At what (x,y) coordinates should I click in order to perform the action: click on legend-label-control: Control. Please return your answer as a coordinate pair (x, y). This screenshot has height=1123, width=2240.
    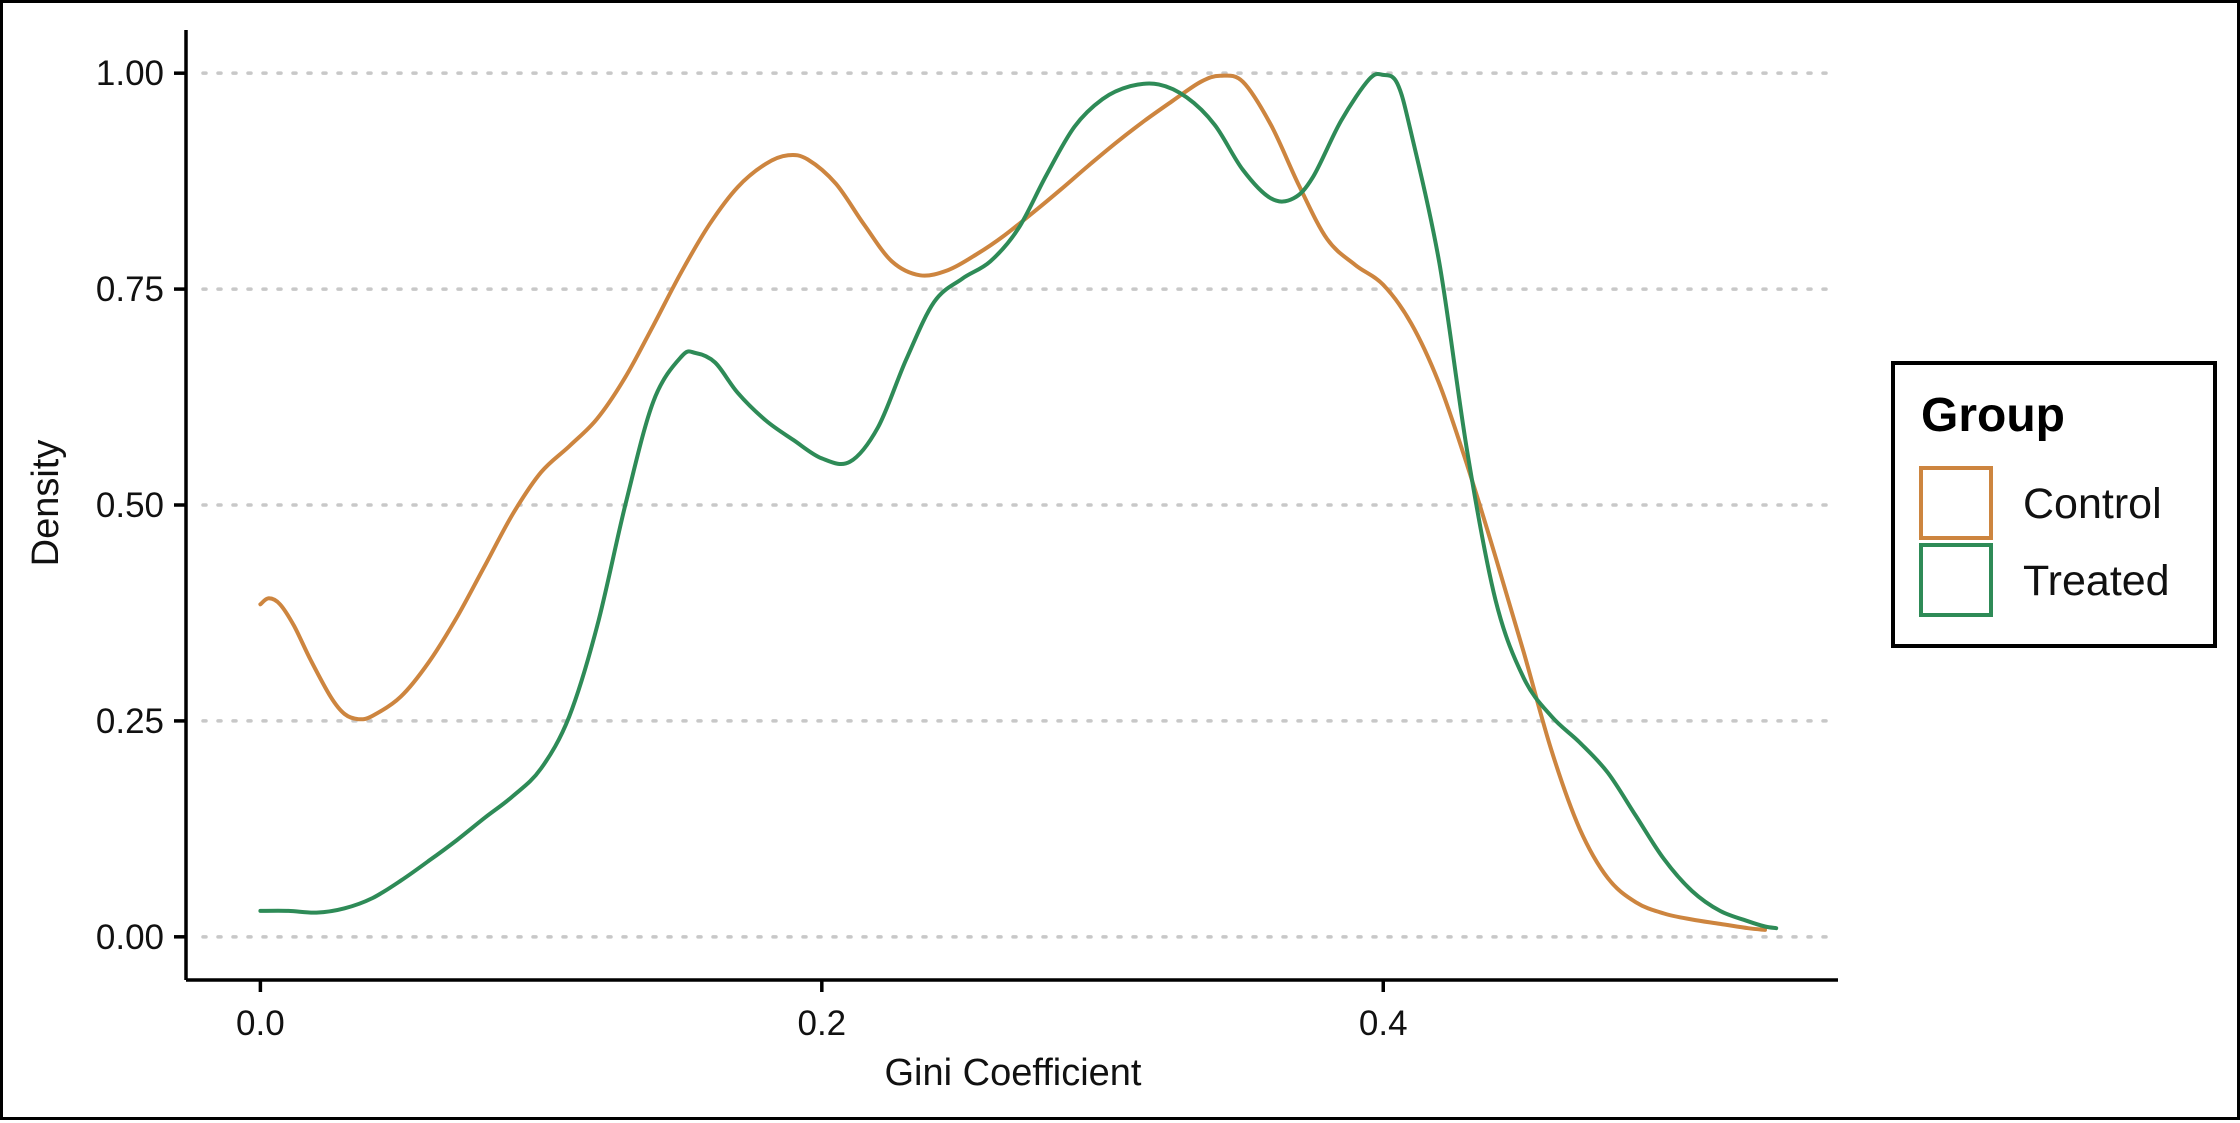
    Looking at the image, I should click on (2092, 504).